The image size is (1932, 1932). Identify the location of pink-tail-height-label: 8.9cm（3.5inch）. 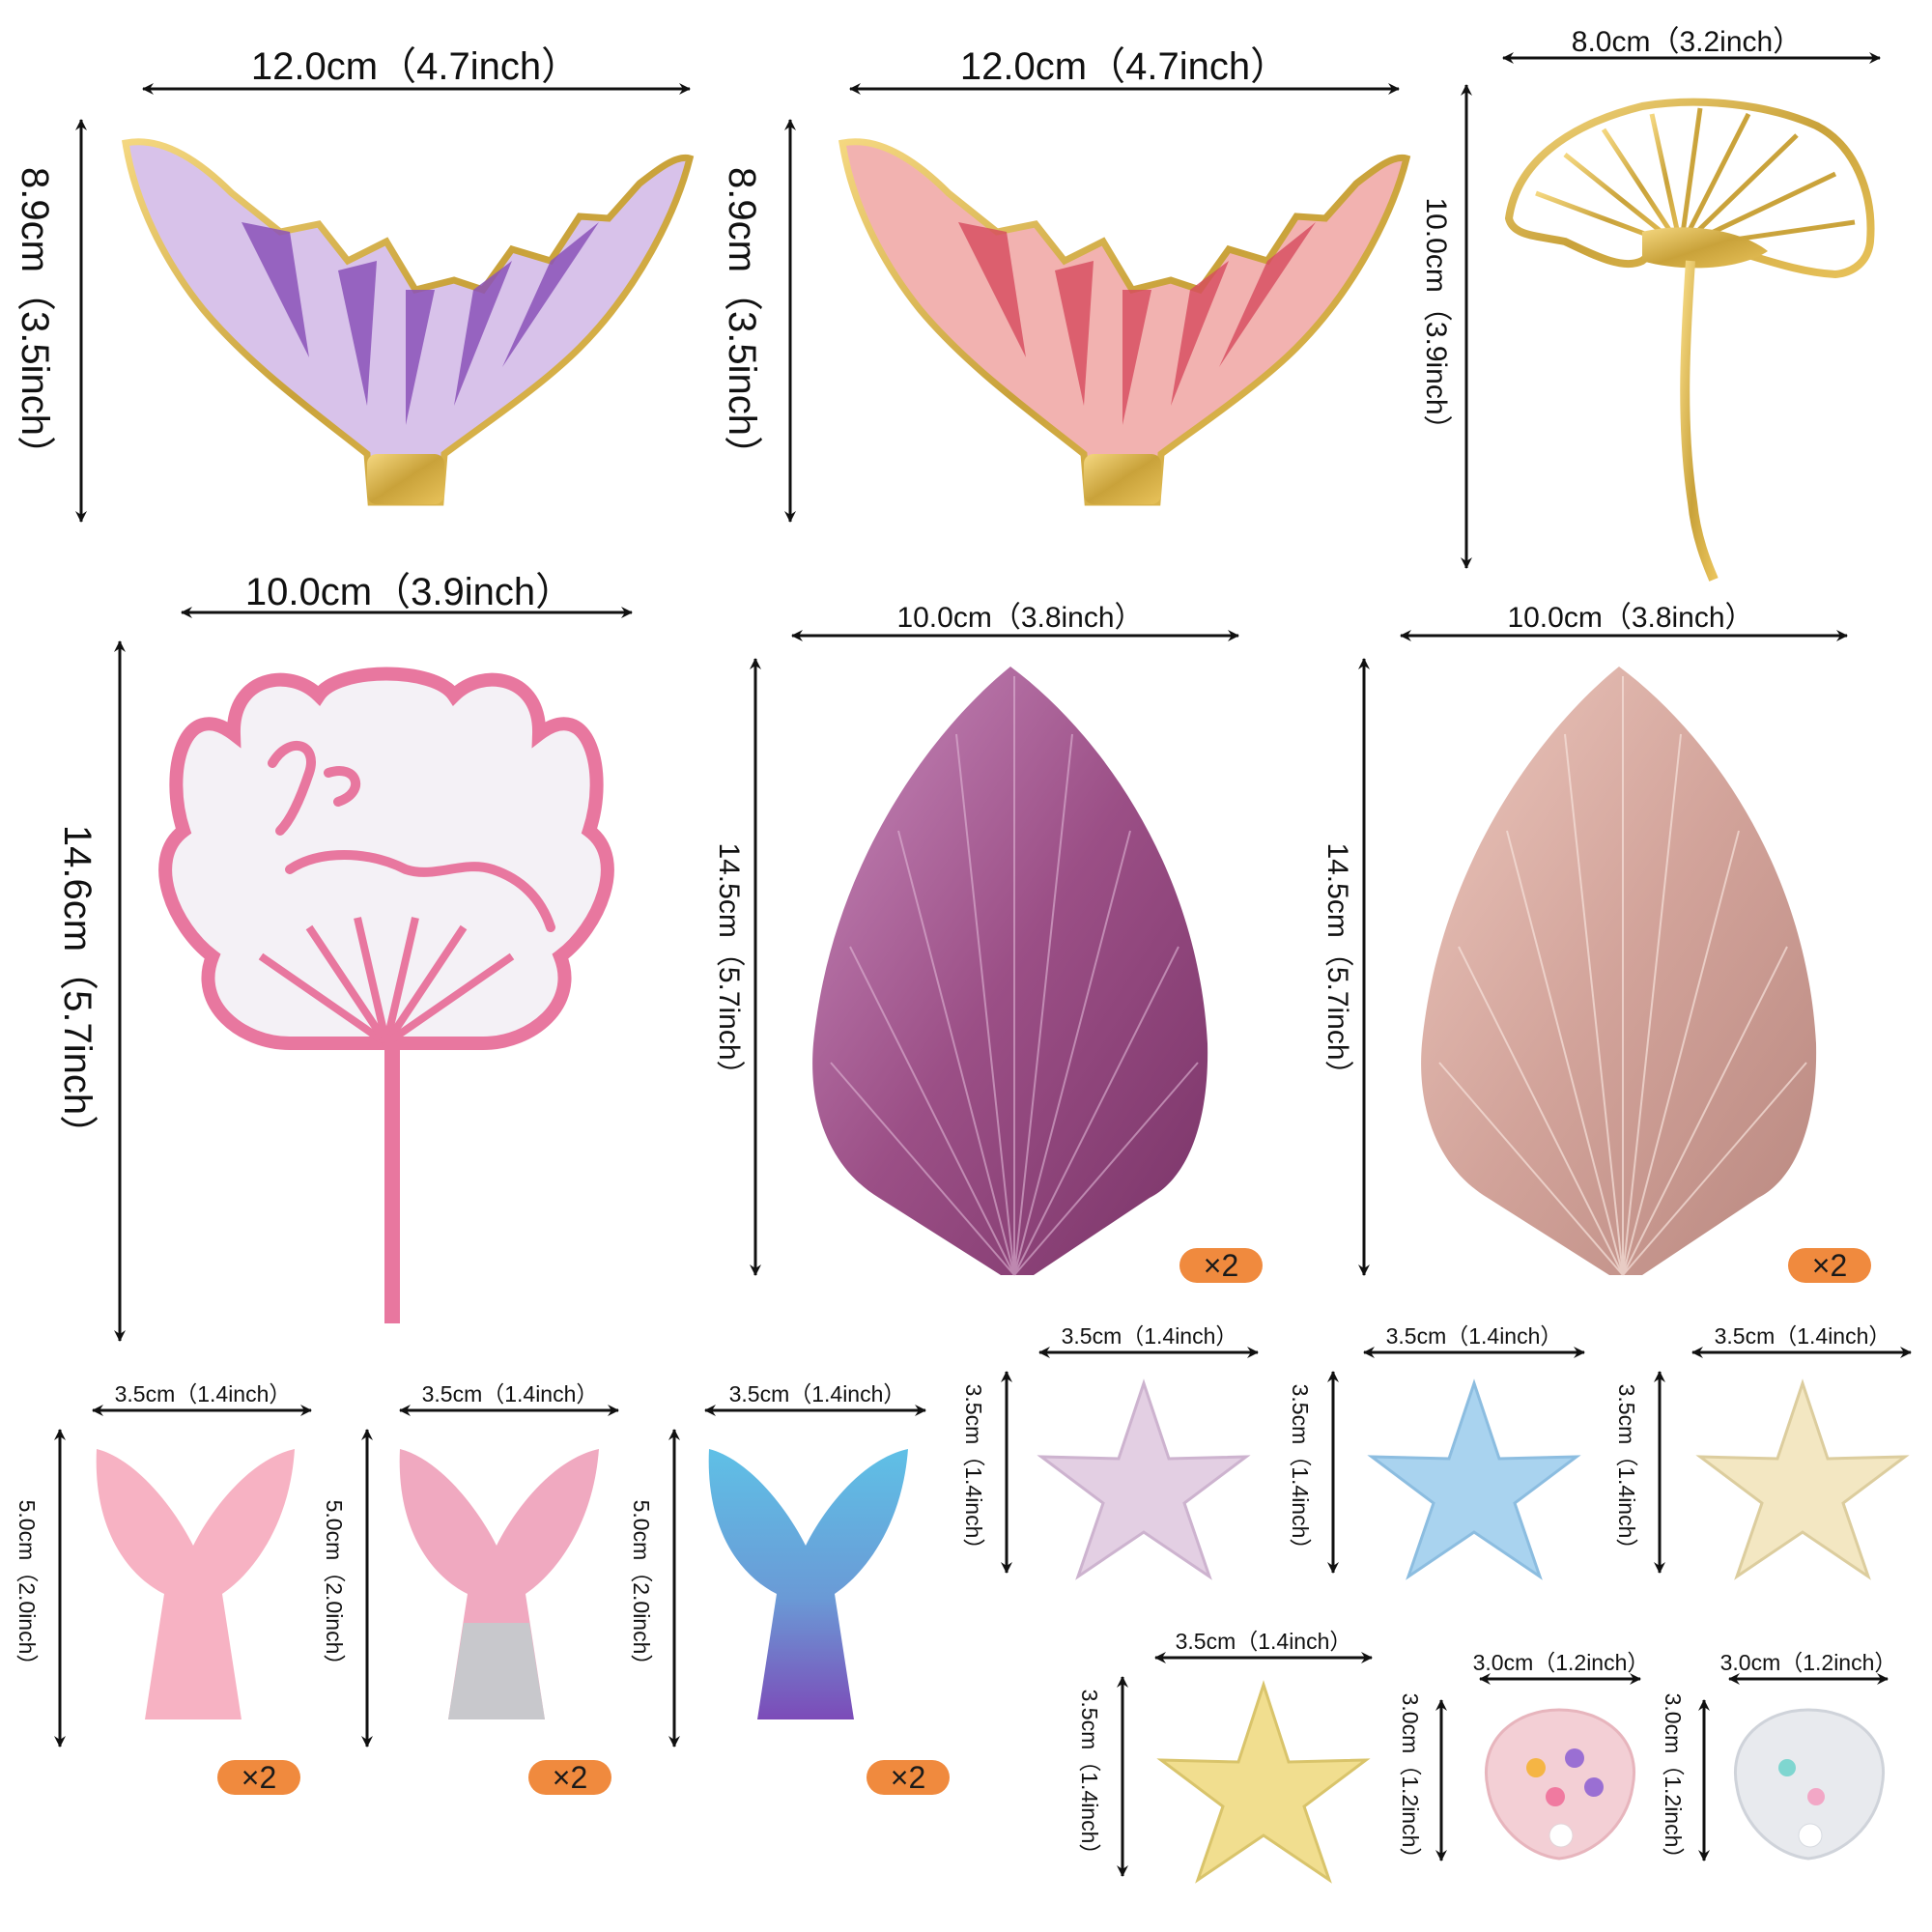
(742, 320).